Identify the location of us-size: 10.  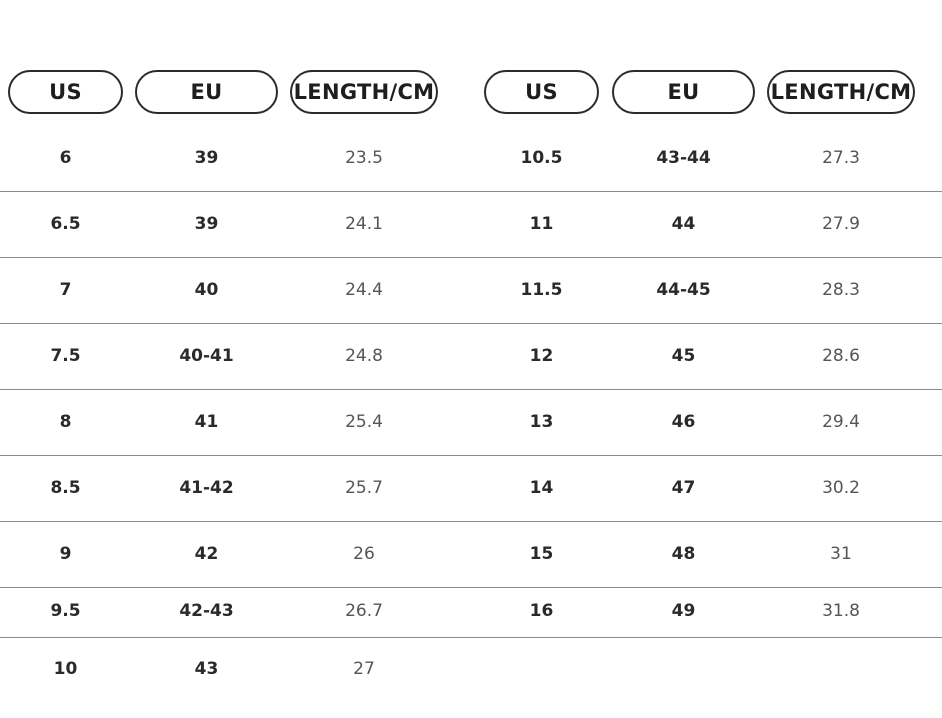
(65, 669).